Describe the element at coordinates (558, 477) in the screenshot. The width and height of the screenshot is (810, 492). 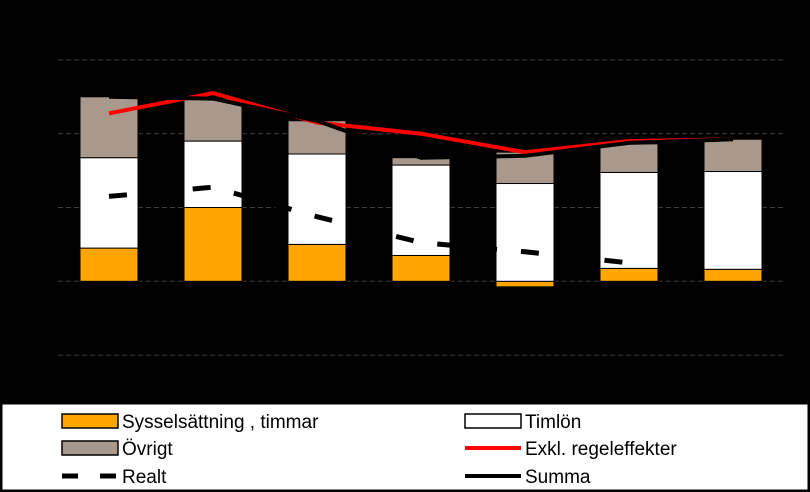
I see `legend-label: Summa` at that location.